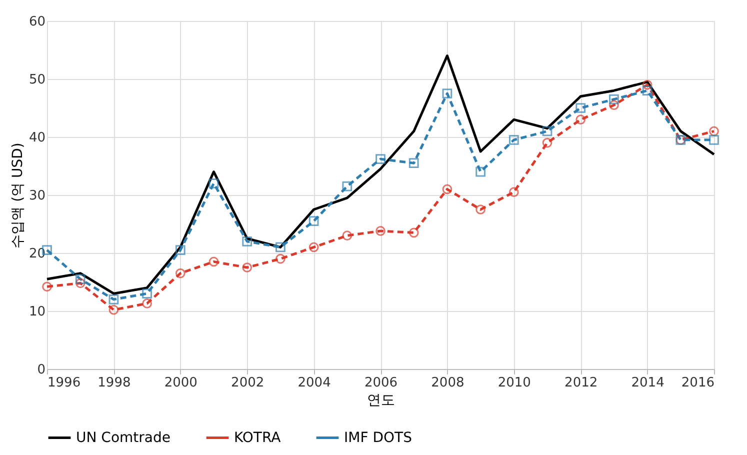 This screenshot has width=747, height=455. What do you see at coordinates (123, 438) in the screenshot?
I see `legend-label: UN Comtrade` at bounding box center [123, 438].